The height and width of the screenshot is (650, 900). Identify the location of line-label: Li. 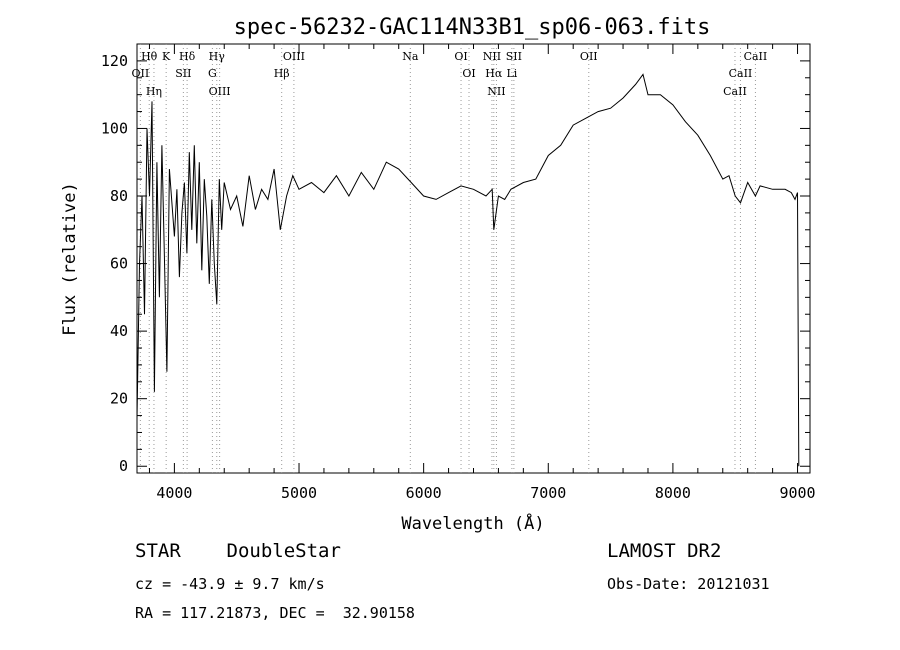
(511, 73).